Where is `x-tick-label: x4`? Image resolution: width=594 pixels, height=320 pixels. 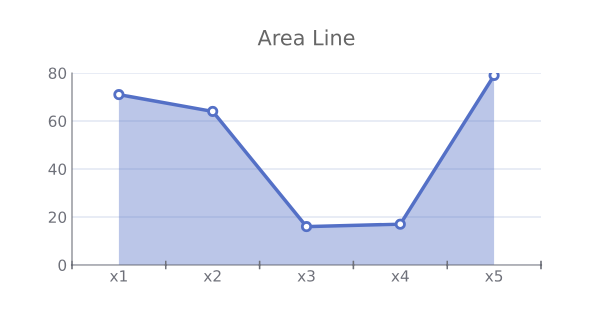
x-tick-label: x4 is located at coordinates (400, 276).